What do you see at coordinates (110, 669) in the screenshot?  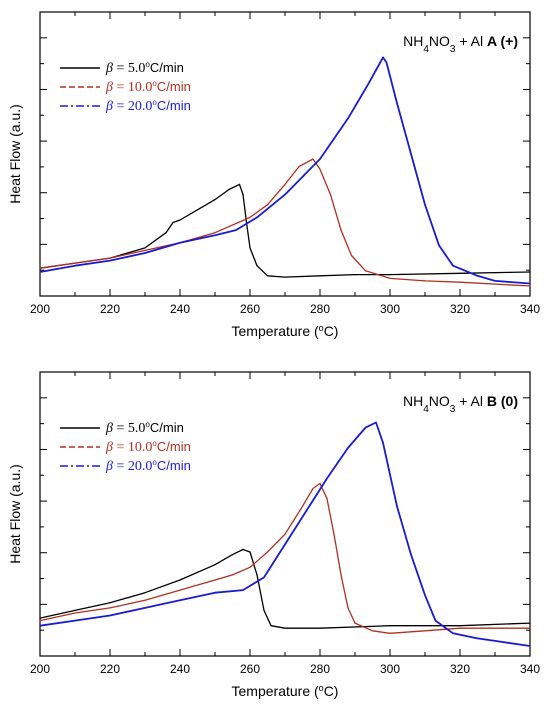 I see `x-tick-label: 220` at bounding box center [110, 669].